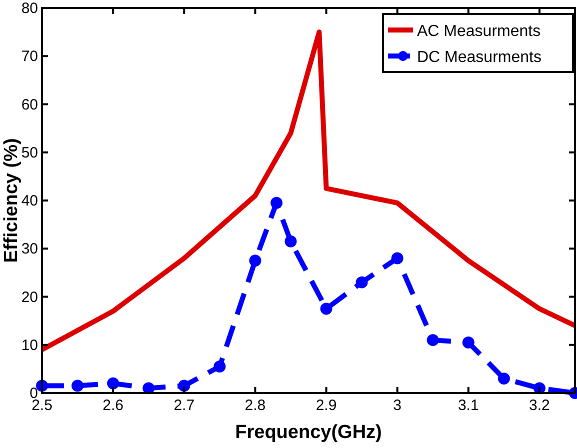 This screenshot has height=448, width=577. I want to click on legend-label: DC Measurments, so click(479, 57).